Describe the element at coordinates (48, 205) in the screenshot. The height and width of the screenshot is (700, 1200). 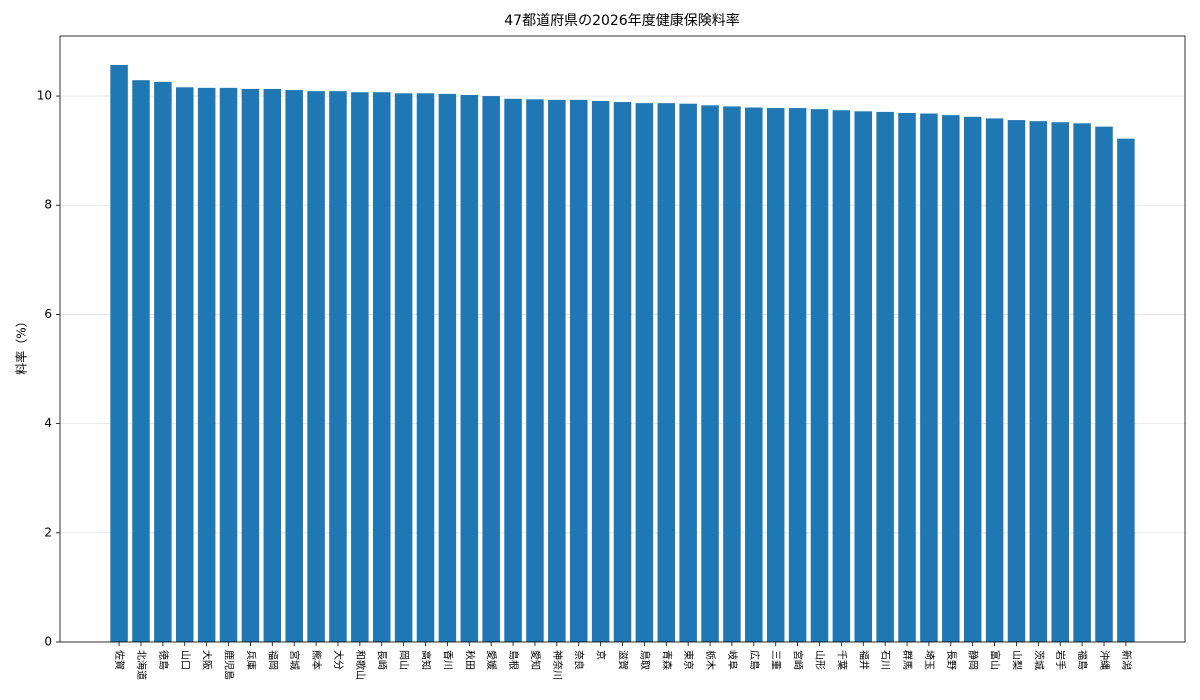
I see `y-tick-label: 8` at that location.